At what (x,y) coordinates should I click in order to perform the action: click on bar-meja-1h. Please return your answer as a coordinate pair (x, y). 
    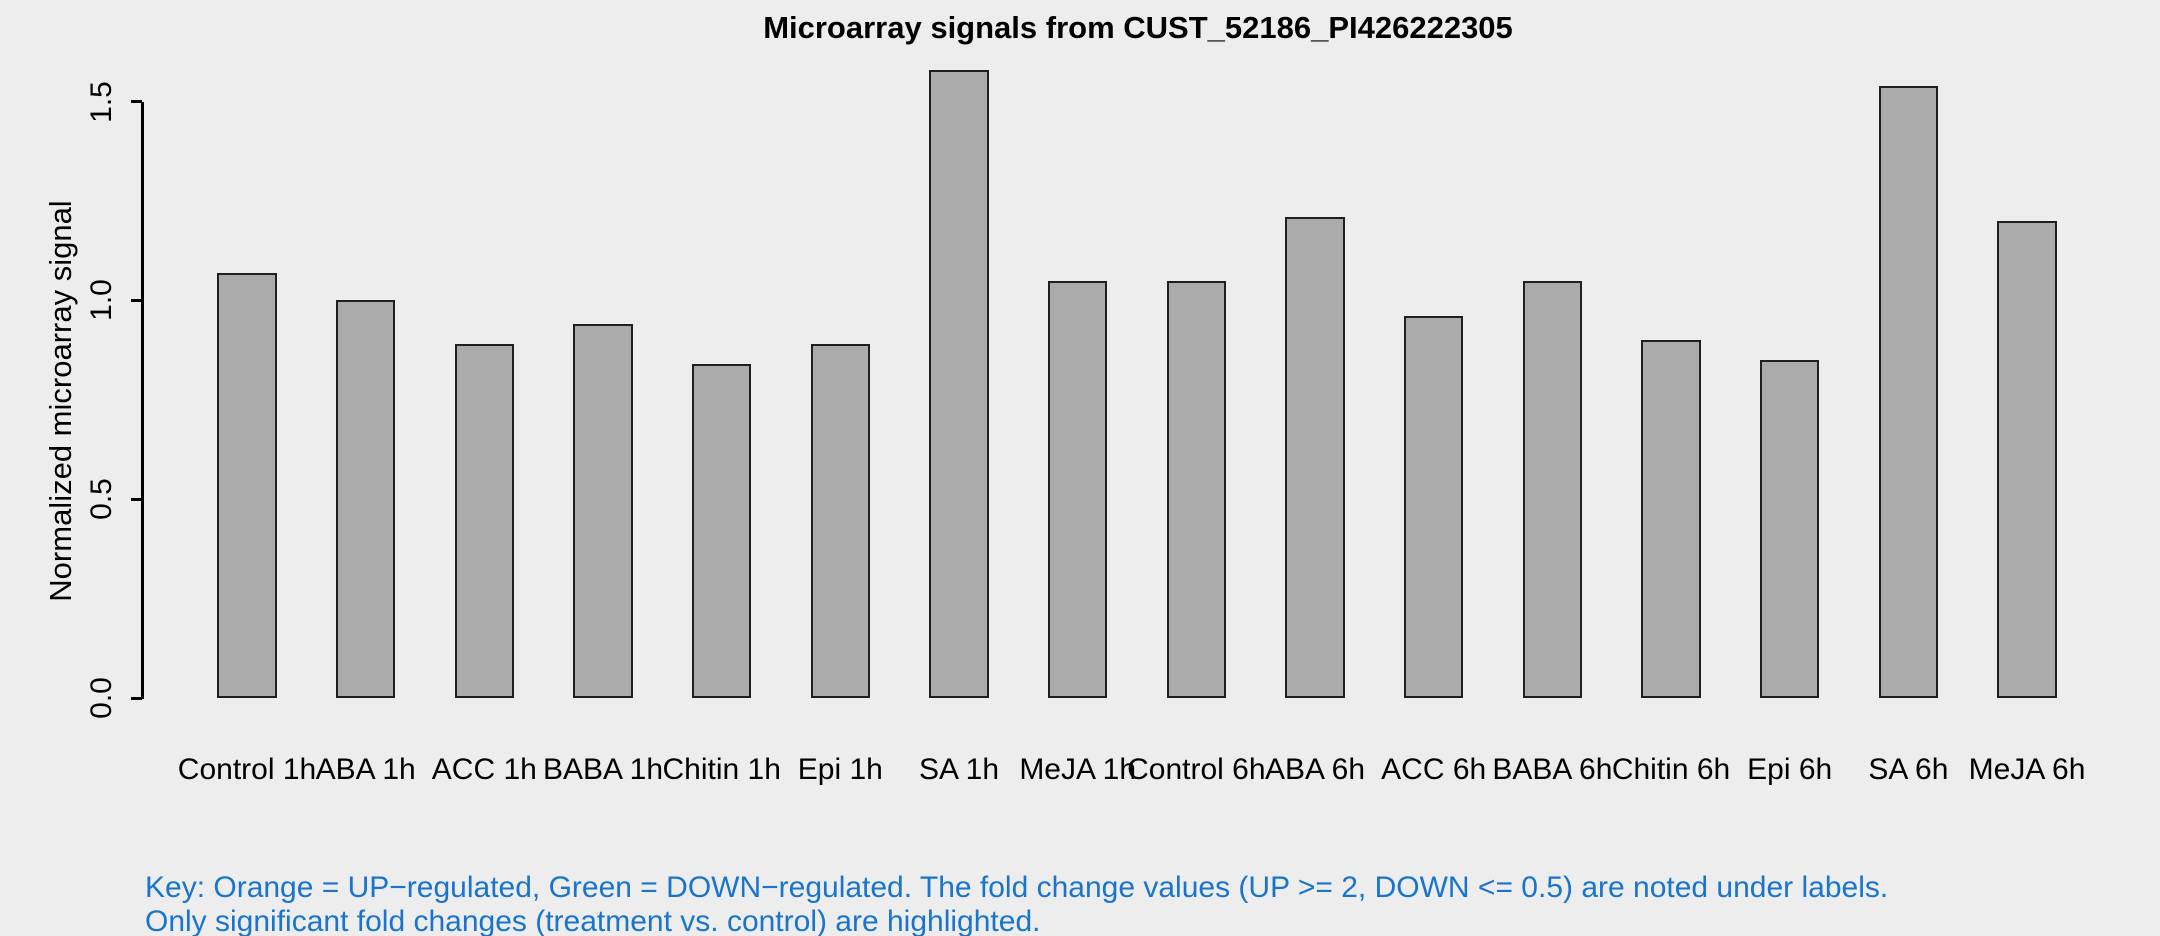
    Looking at the image, I should click on (1077, 489).